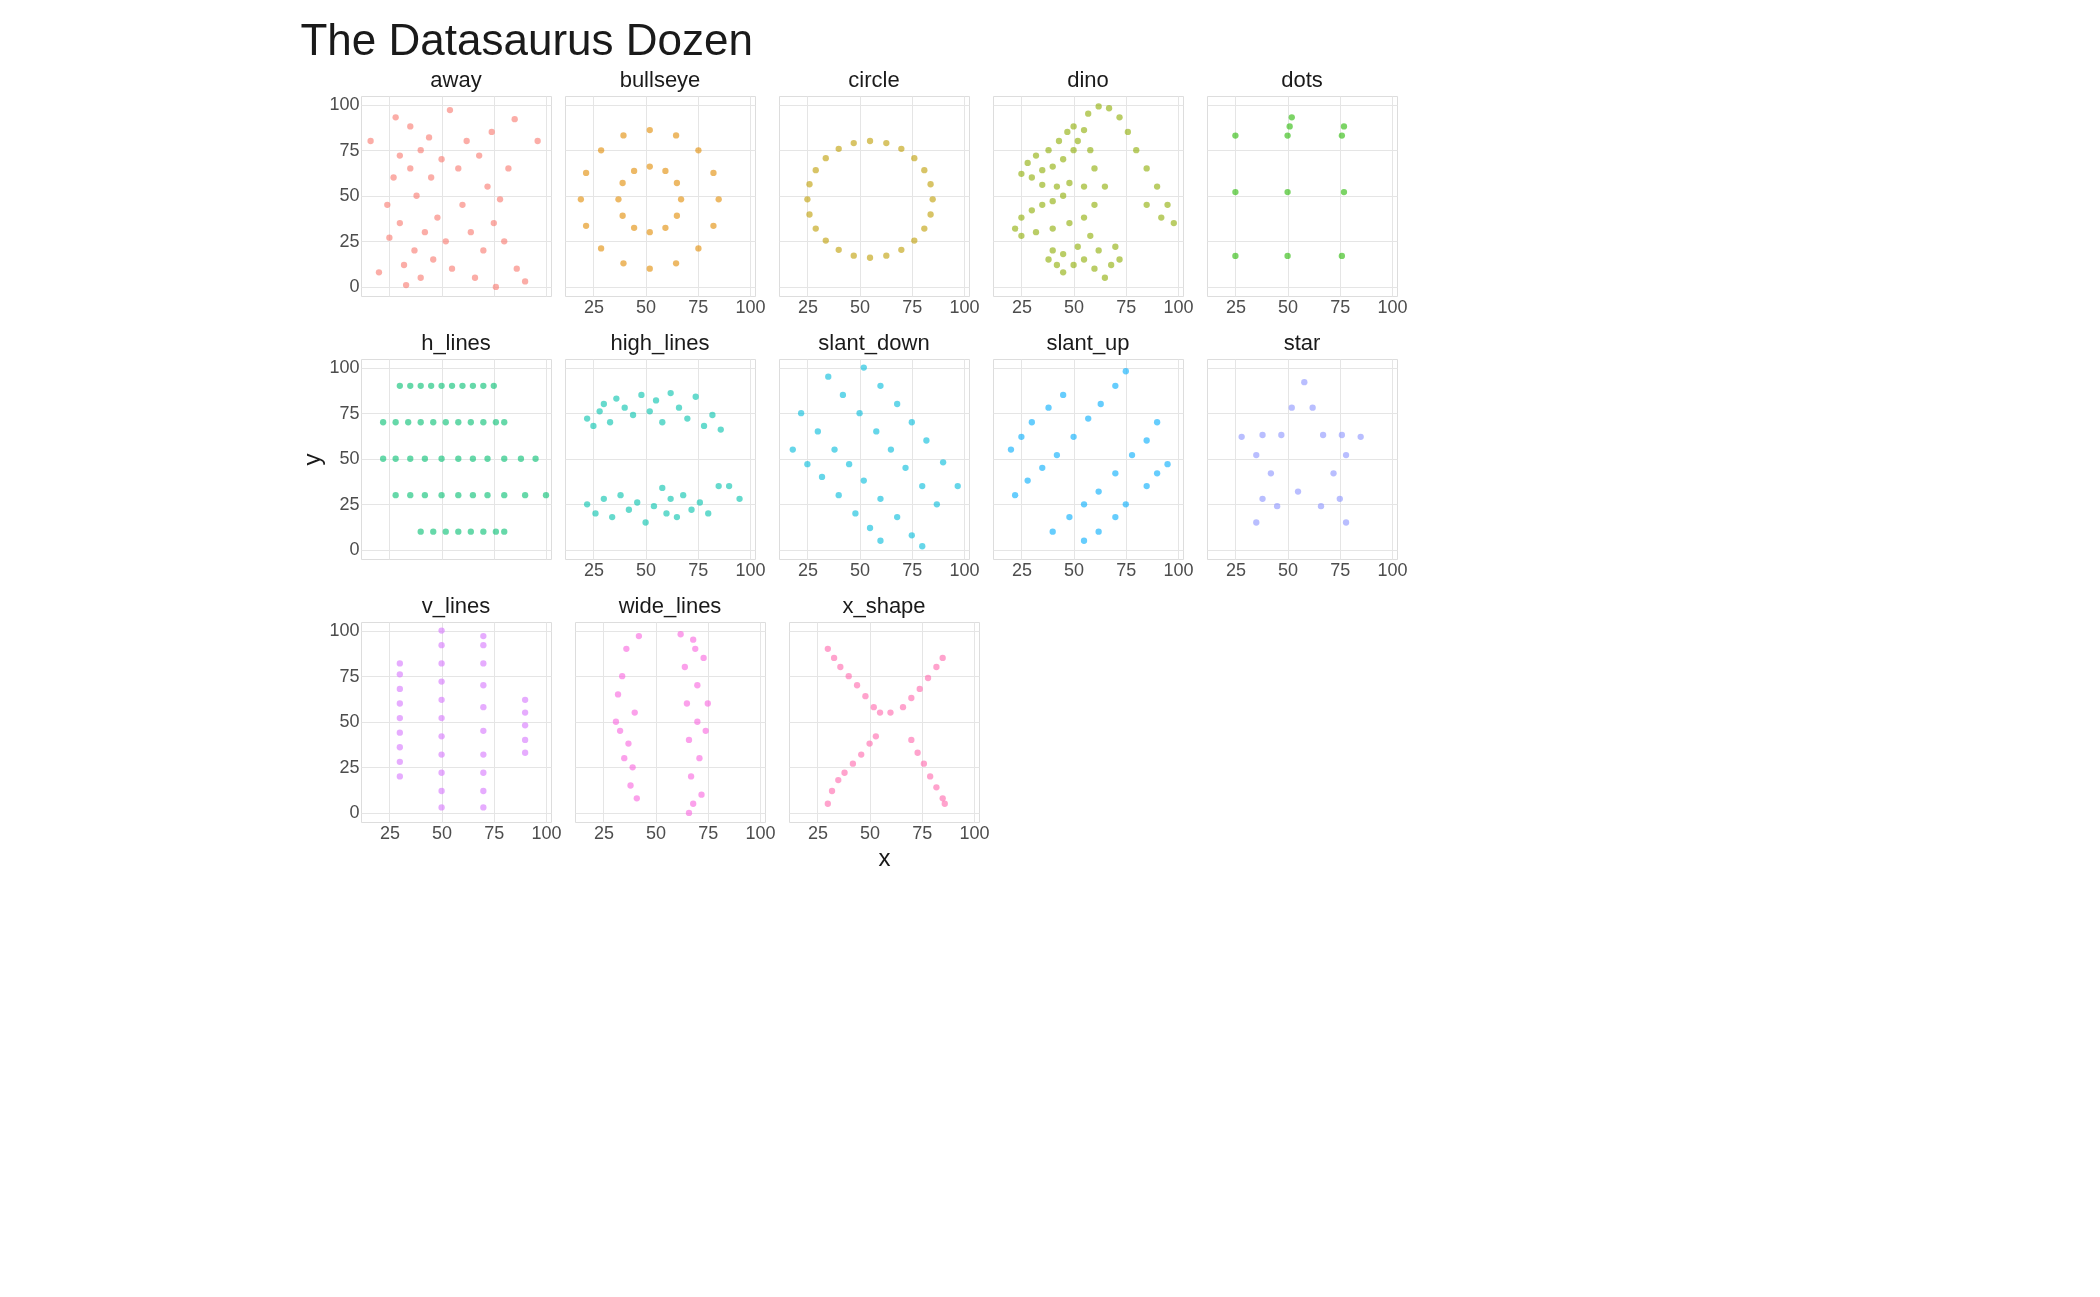  I want to click on text: The Datasaurus Dozen, so click(526, 40).